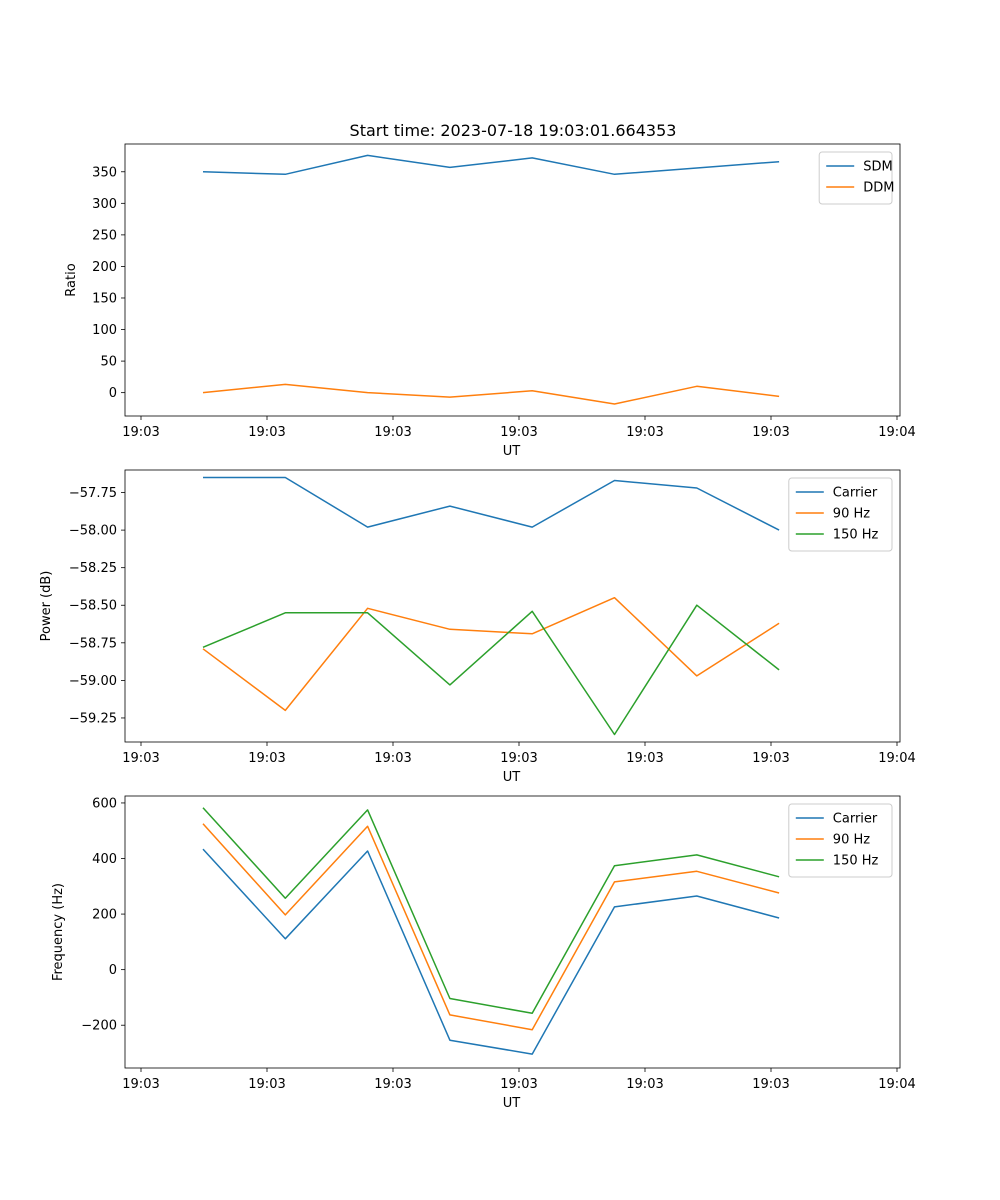 This screenshot has height=1200, width=1000. I want to click on y-tick-label: −58.50, so click(93, 606).